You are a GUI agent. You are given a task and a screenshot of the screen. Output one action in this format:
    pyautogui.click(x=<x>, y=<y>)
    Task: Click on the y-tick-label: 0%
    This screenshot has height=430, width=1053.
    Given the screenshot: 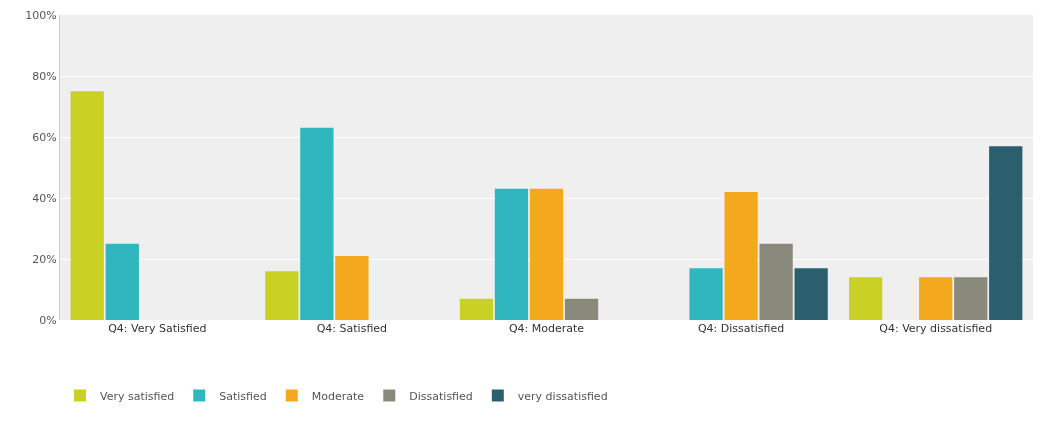 What is the action you would take?
    pyautogui.click(x=48, y=320)
    